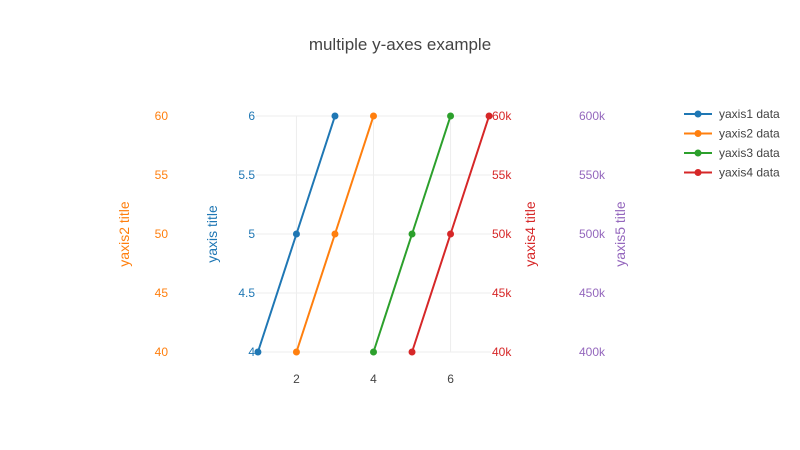  Describe the element at coordinates (251, 352) in the screenshot. I see `y1-tick-label: 4` at that location.